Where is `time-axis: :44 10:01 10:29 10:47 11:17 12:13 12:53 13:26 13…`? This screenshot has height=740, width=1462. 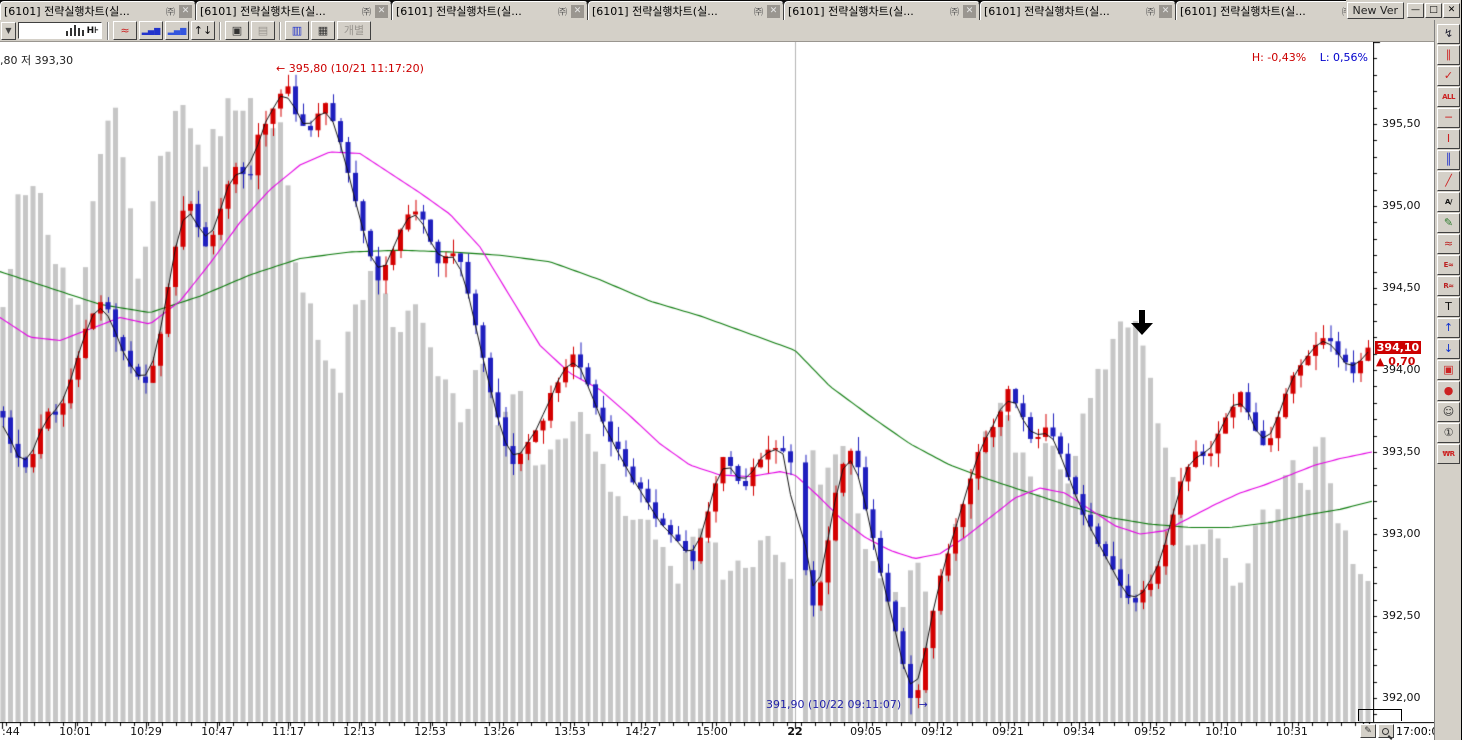
time-axis: :44 10:01 10:29 10:47 11:17 12:13 12:53 13:26 13… is located at coordinates (722, 731).